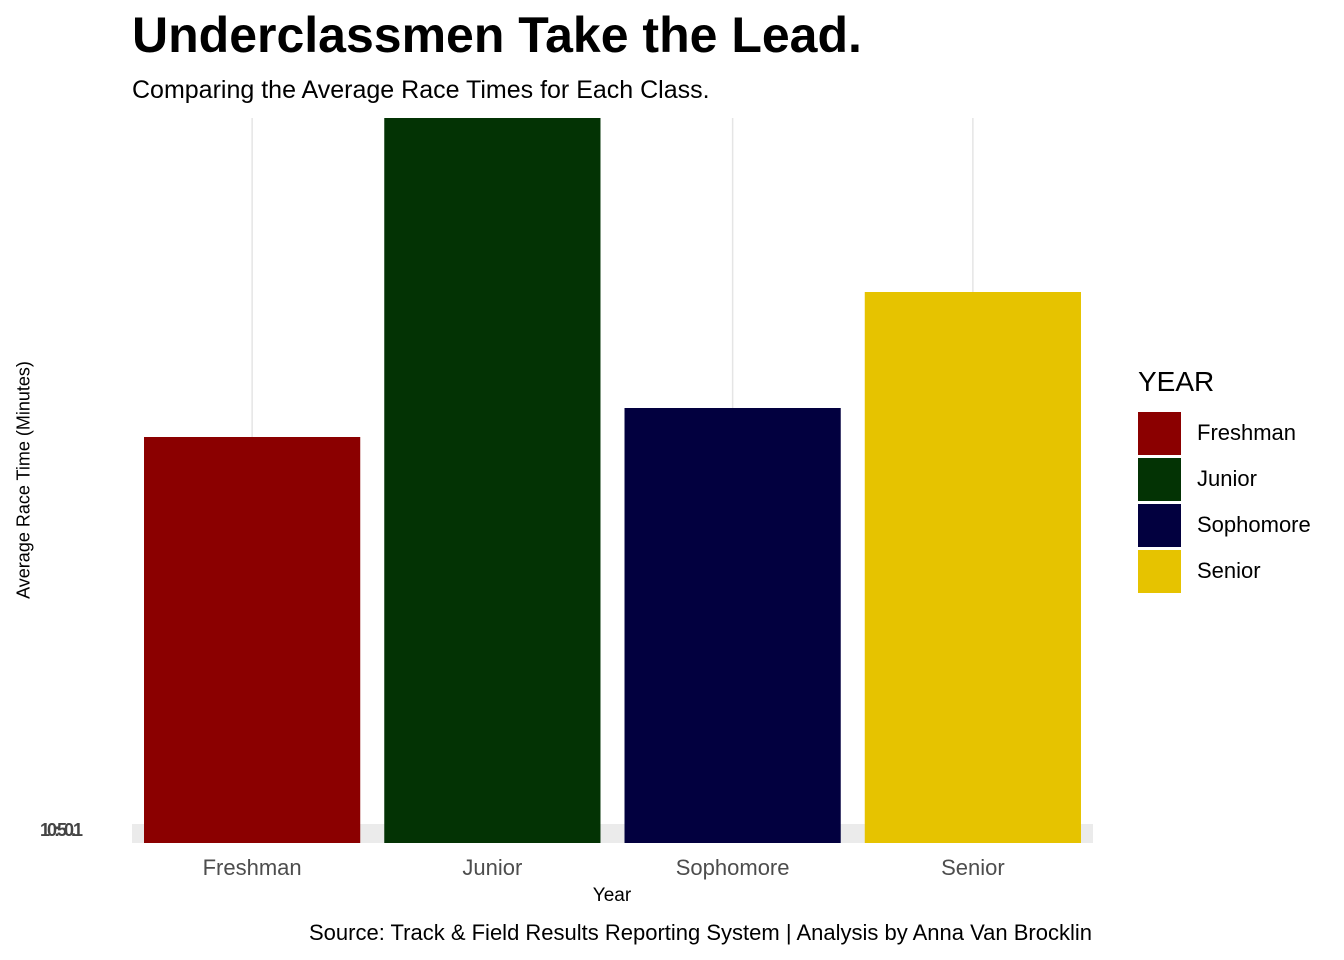  I want to click on legend-item-freshman: Freshman, so click(1224, 433).